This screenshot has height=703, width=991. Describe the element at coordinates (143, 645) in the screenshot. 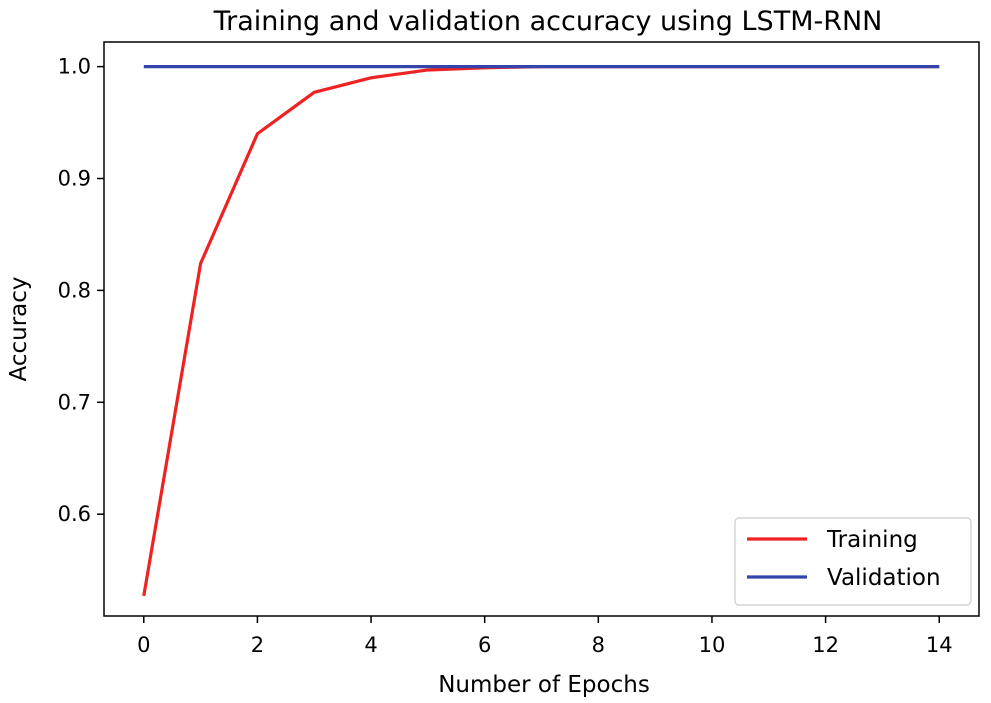

I see `x-tick-label: 0` at that location.